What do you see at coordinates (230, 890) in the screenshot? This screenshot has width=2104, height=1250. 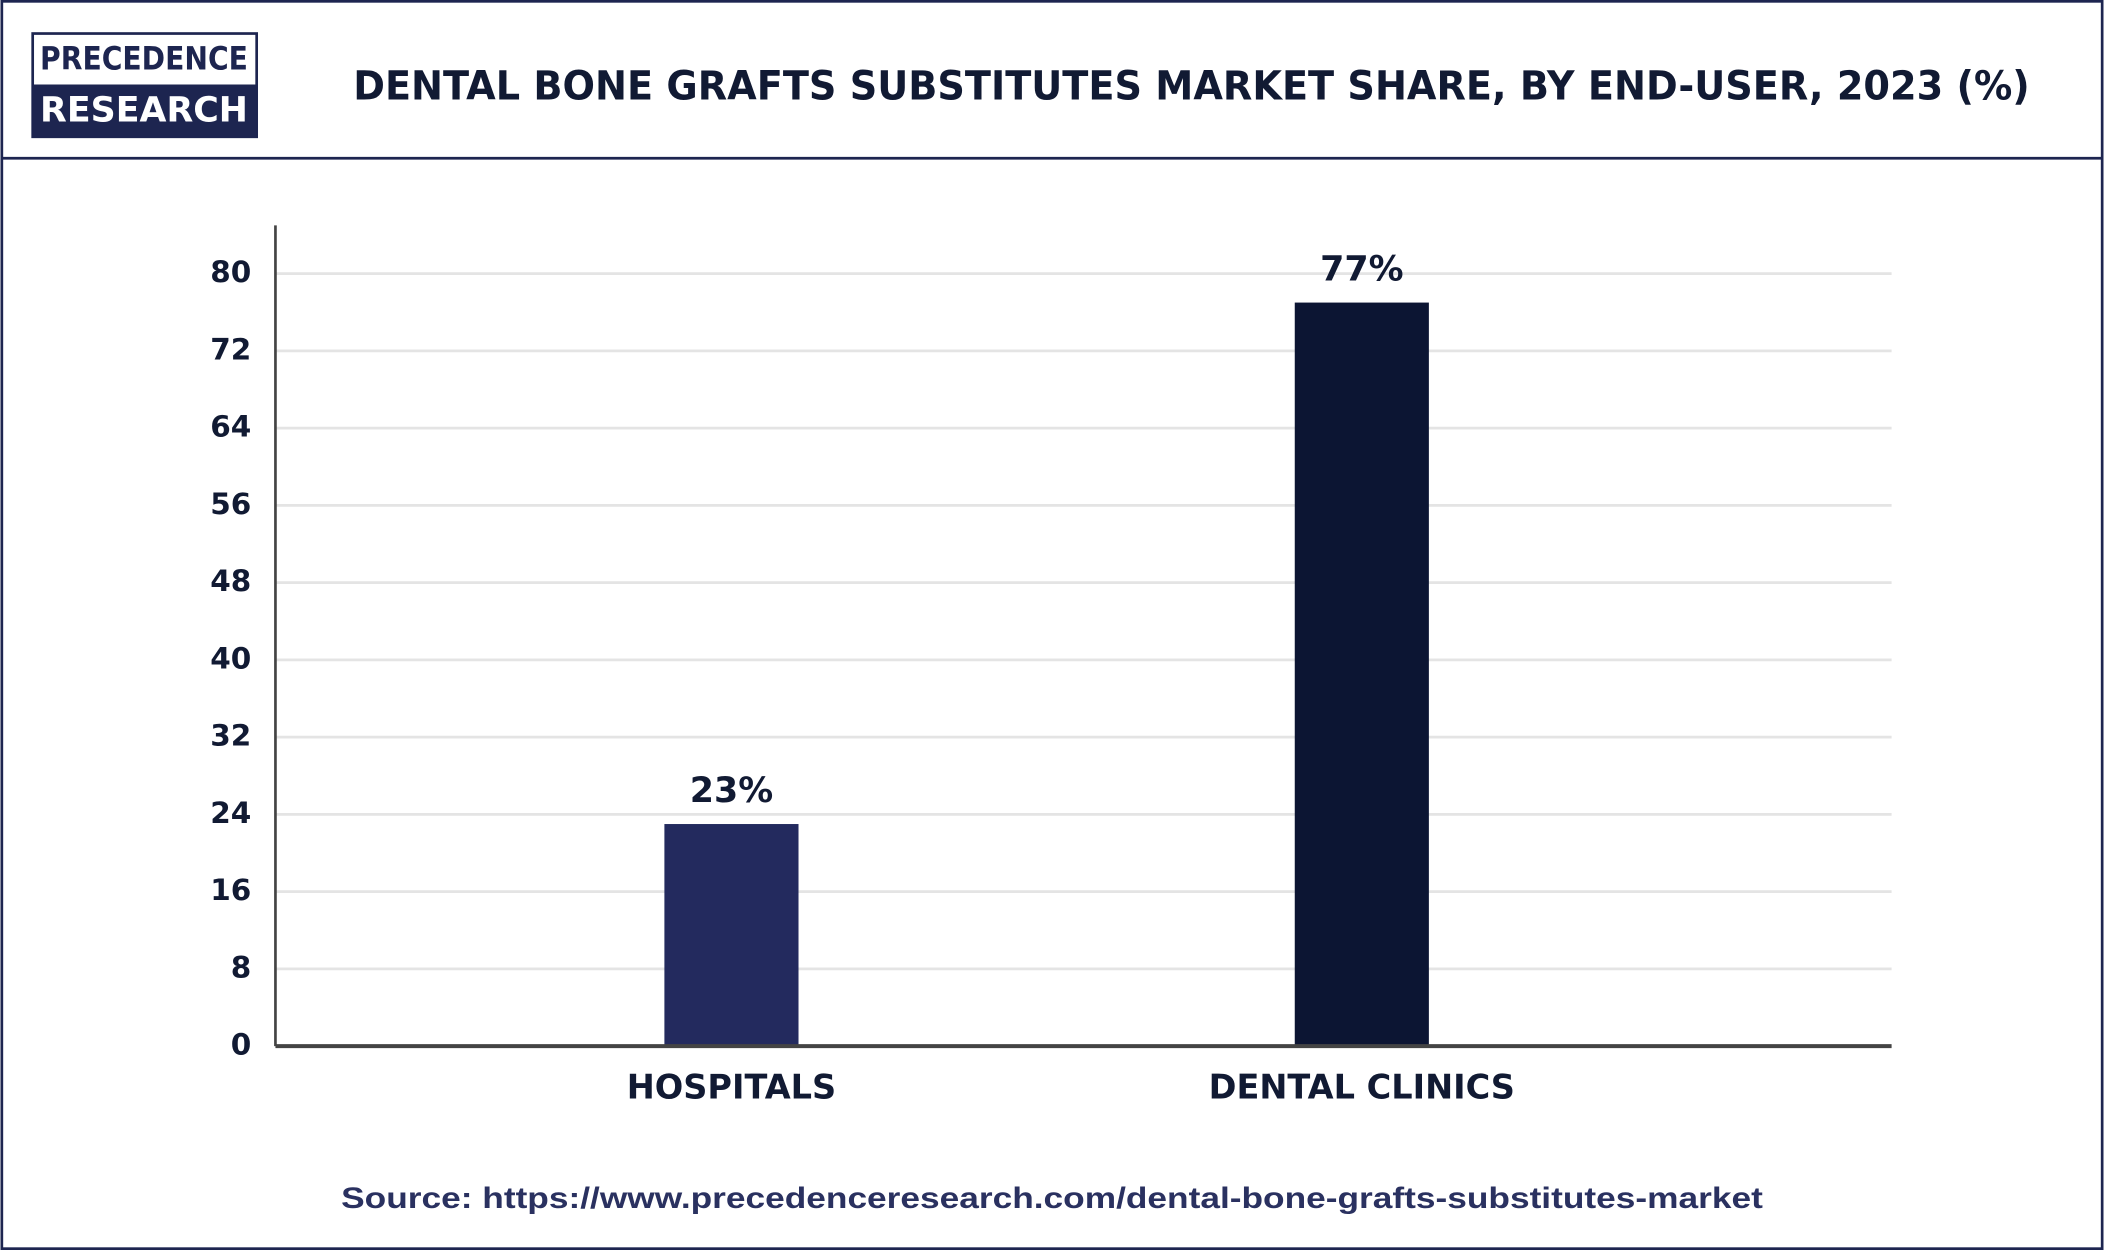 I see `y-tick-label: 16` at bounding box center [230, 890].